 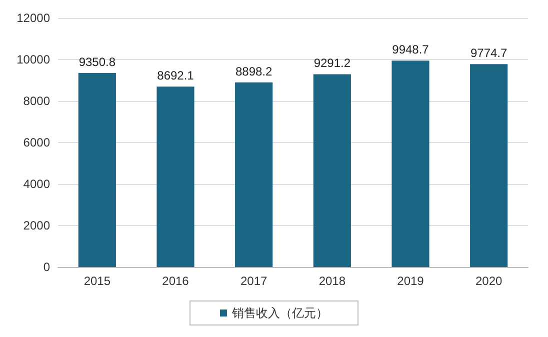 I want to click on x-tick-label: 2015, so click(x=97, y=281).